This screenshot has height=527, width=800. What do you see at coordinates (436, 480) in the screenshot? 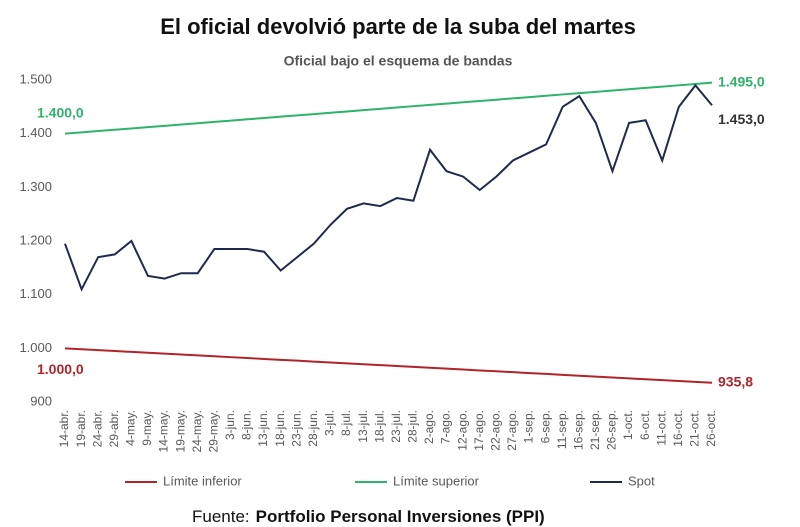
I see `legend-label: Límite superior` at bounding box center [436, 480].